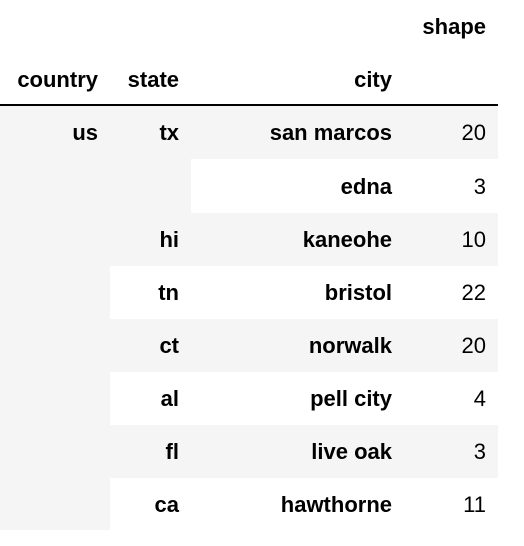  What do you see at coordinates (336, 504) in the screenshot?
I see `index-cell-city: hawthorne` at bounding box center [336, 504].